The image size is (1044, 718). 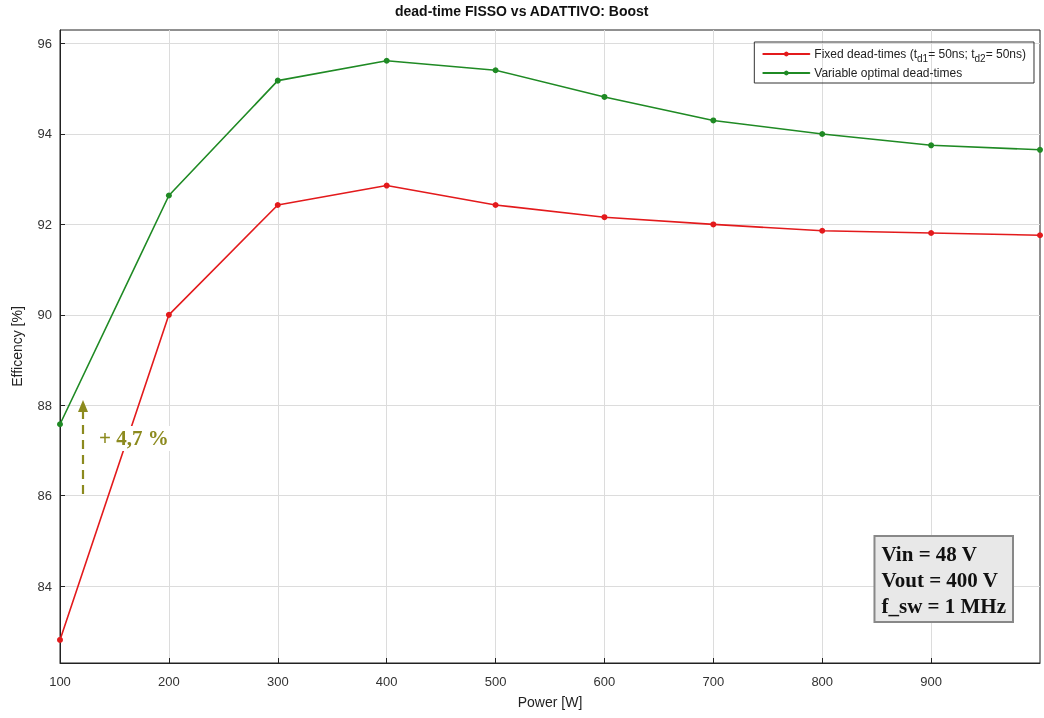 What do you see at coordinates (44, 134) in the screenshot?
I see `y-tick-label: 94` at bounding box center [44, 134].